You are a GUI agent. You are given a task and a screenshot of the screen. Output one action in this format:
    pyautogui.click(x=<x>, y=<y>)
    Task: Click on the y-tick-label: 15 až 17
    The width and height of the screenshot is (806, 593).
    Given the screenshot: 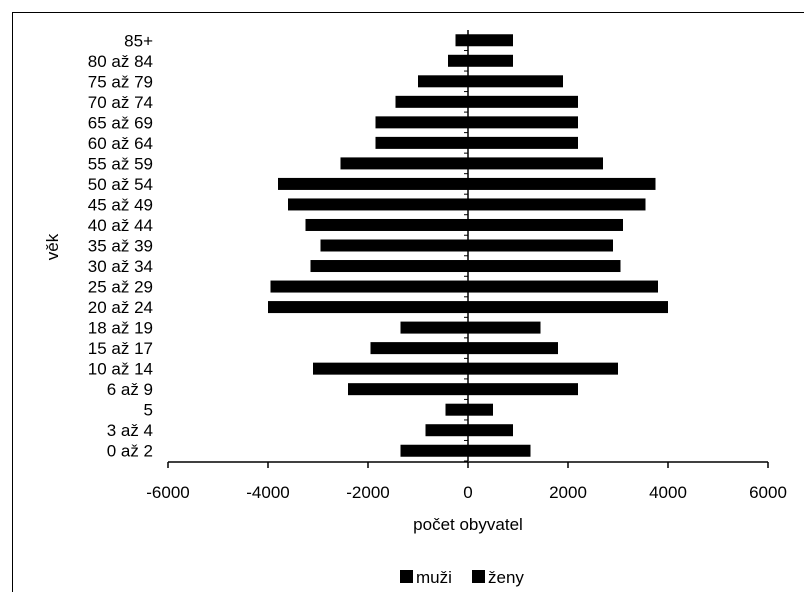 What is the action you would take?
    pyautogui.click(x=120, y=348)
    